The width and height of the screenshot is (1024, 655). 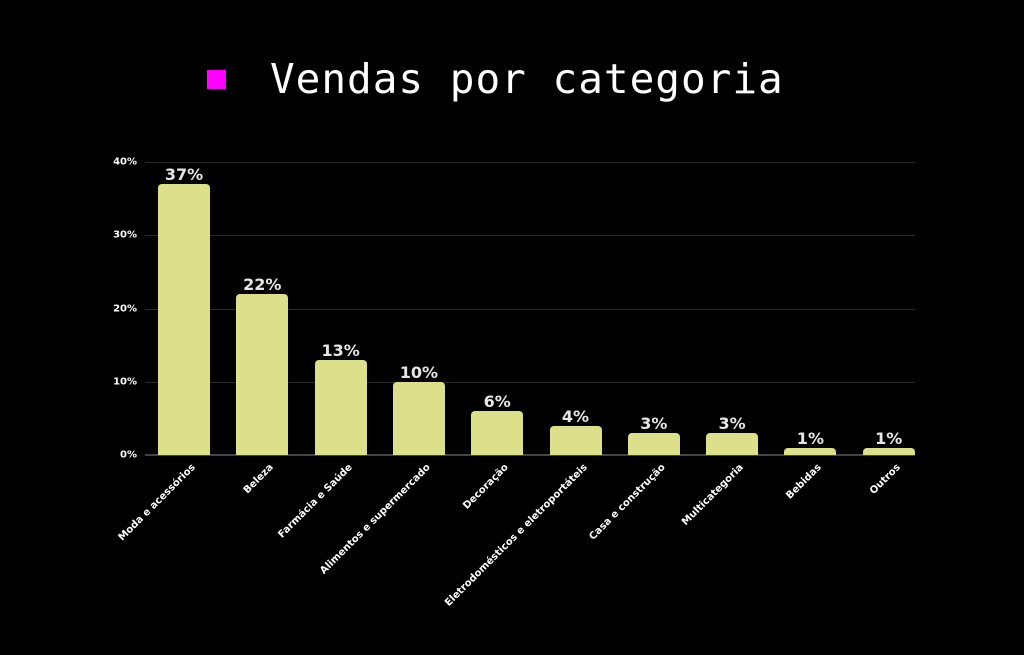 What do you see at coordinates (315, 501) in the screenshot?
I see `x-tick-label: Farmácia e Saúde` at bounding box center [315, 501].